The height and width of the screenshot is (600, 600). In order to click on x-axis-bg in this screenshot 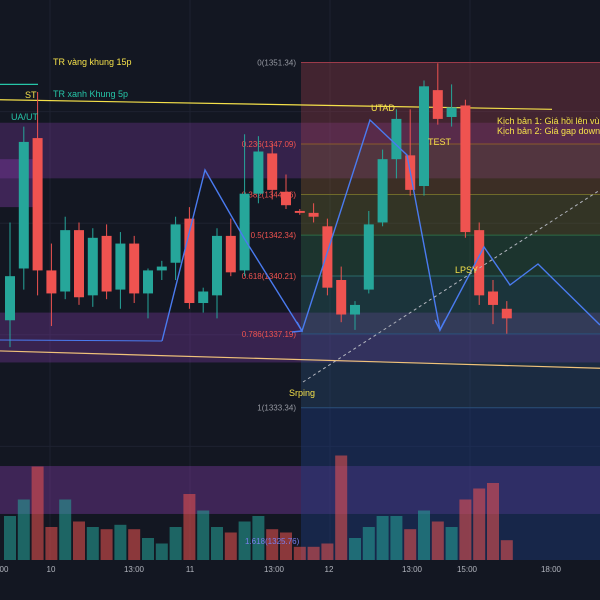, I will do `click(300, 580)`.